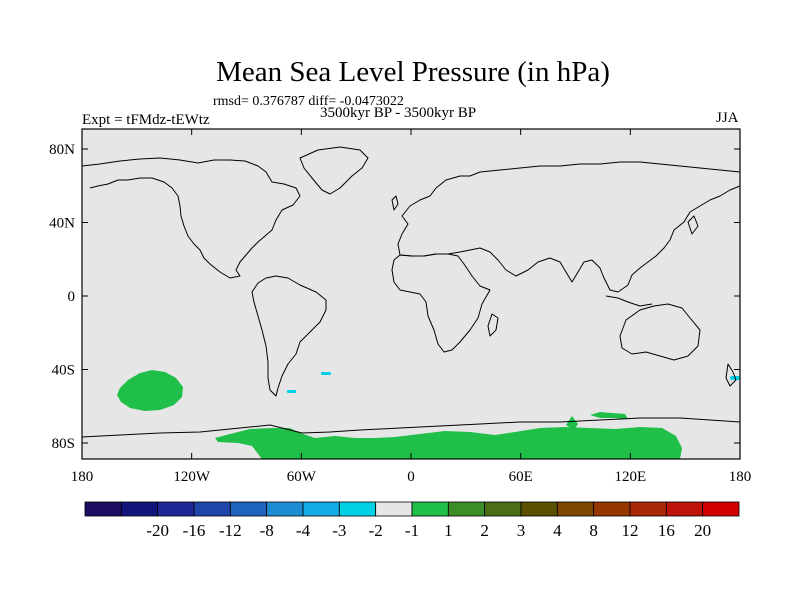 This screenshot has height=600, width=800. What do you see at coordinates (398, 113) in the screenshot?
I see `period-text: 3500kyr BP - 3500kyr BP` at bounding box center [398, 113].